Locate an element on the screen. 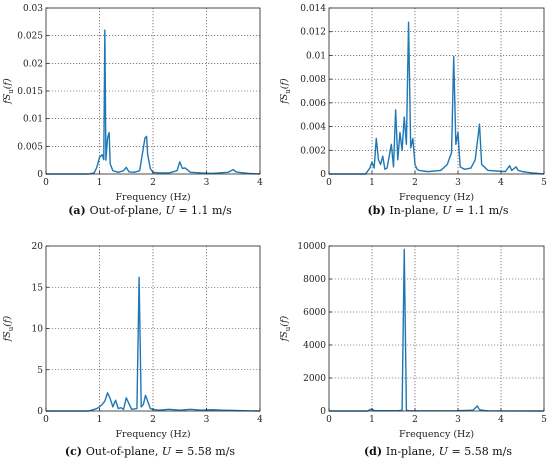 The height and width of the screenshot is (469, 550). x-tick-label-d: 0 is located at coordinates (329, 420).